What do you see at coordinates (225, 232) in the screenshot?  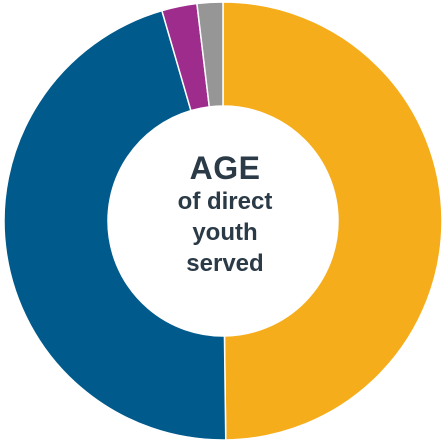 I see `center-subtitle-line-2: youth` at bounding box center [225, 232].